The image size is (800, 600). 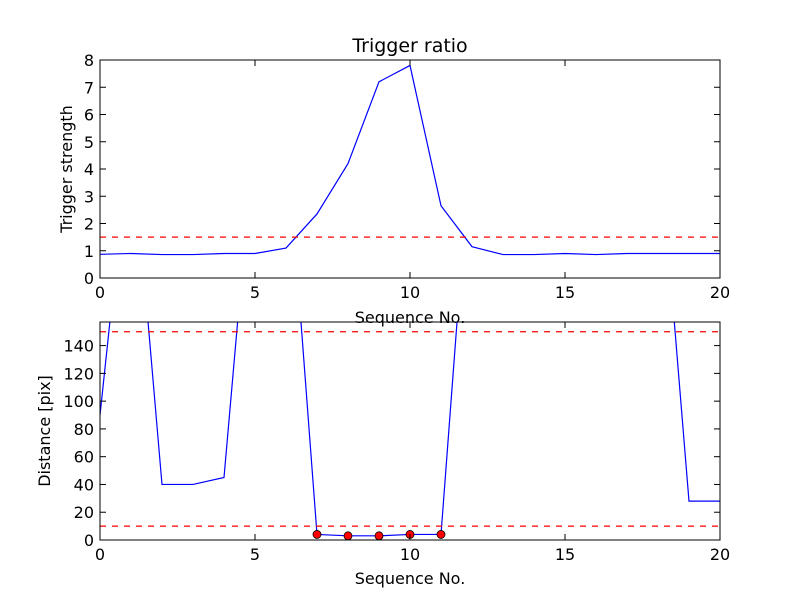 What do you see at coordinates (409, 46) in the screenshot?
I see `chart-title: Trigger ratio` at bounding box center [409, 46].